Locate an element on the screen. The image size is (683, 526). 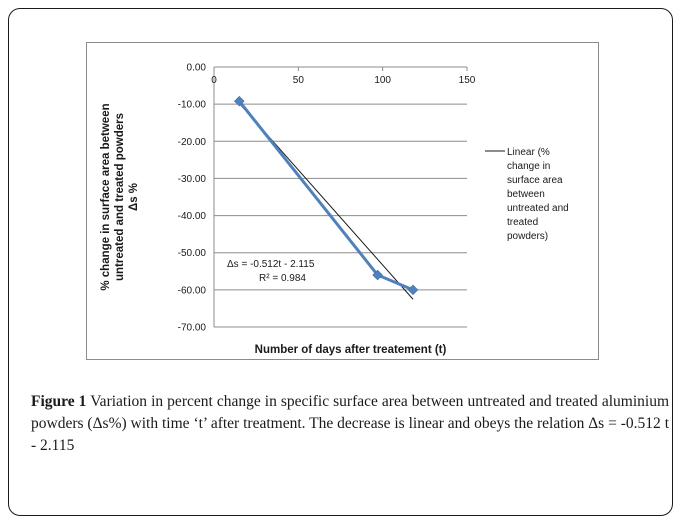
legend-label: change in is located at coordinates (528, 166).